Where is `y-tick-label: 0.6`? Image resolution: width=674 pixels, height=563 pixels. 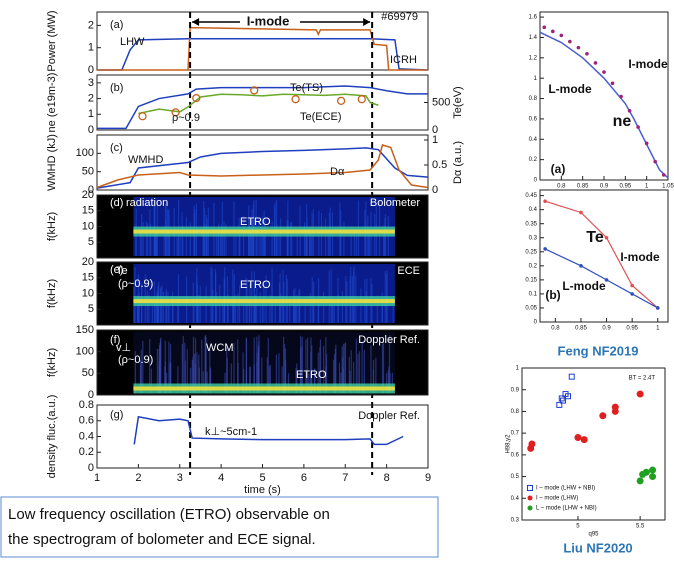
y-tick-label: 0.6 is located at coordinates (533, 119).